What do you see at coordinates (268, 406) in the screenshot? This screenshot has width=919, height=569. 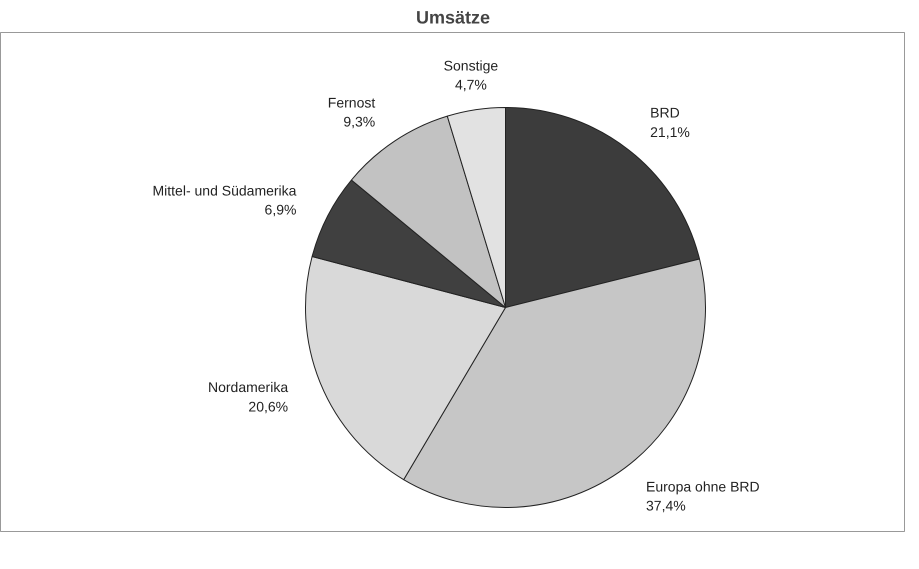 I see `data-label: 20,6%` at bounding box center [268, 406].